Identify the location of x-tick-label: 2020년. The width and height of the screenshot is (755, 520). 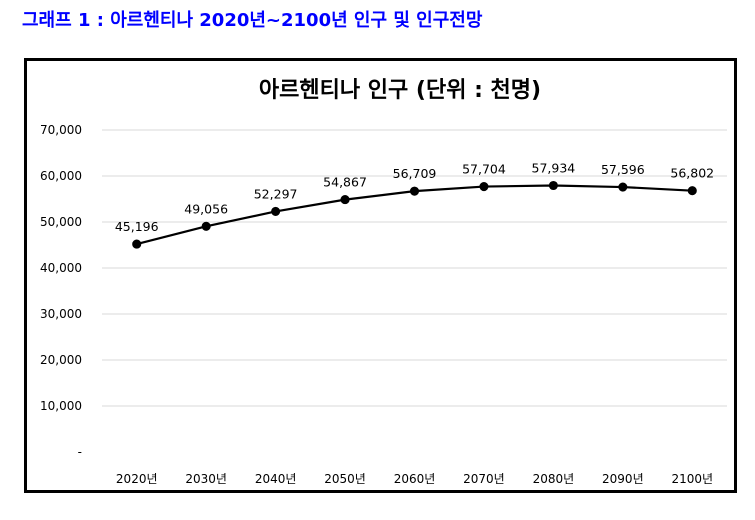
(137, 479).